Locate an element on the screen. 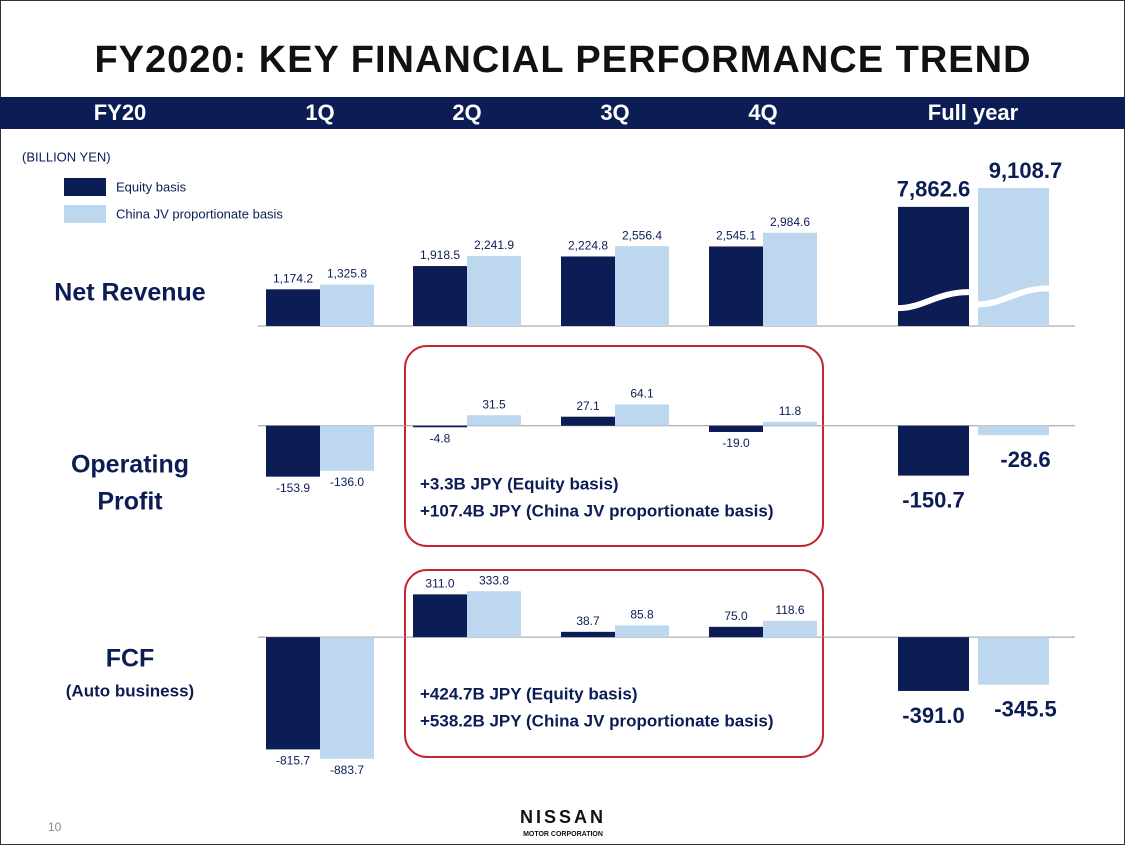 This screenshot has height=845, width=1125. legend-label: Equity basis is located at coordinates (151, 186).